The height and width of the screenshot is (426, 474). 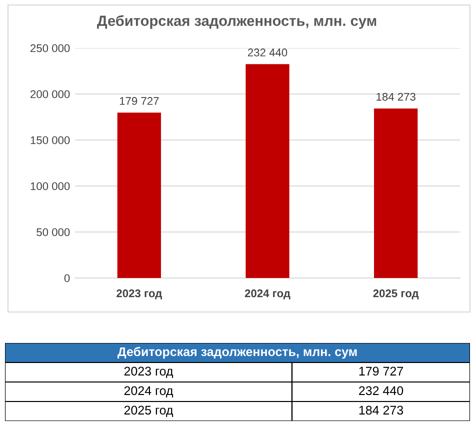 What do you see at coordinates (53, 232) in the screenshot?
I see `y-tick-label: 50 000` at bounding box center [53, 232].